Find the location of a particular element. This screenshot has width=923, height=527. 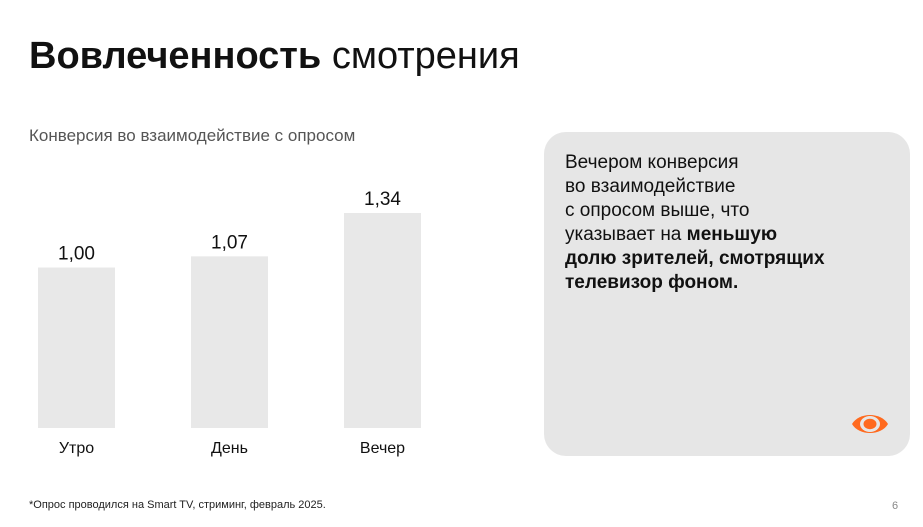

category-label-1: Утро is located at coordinates (76, 448).